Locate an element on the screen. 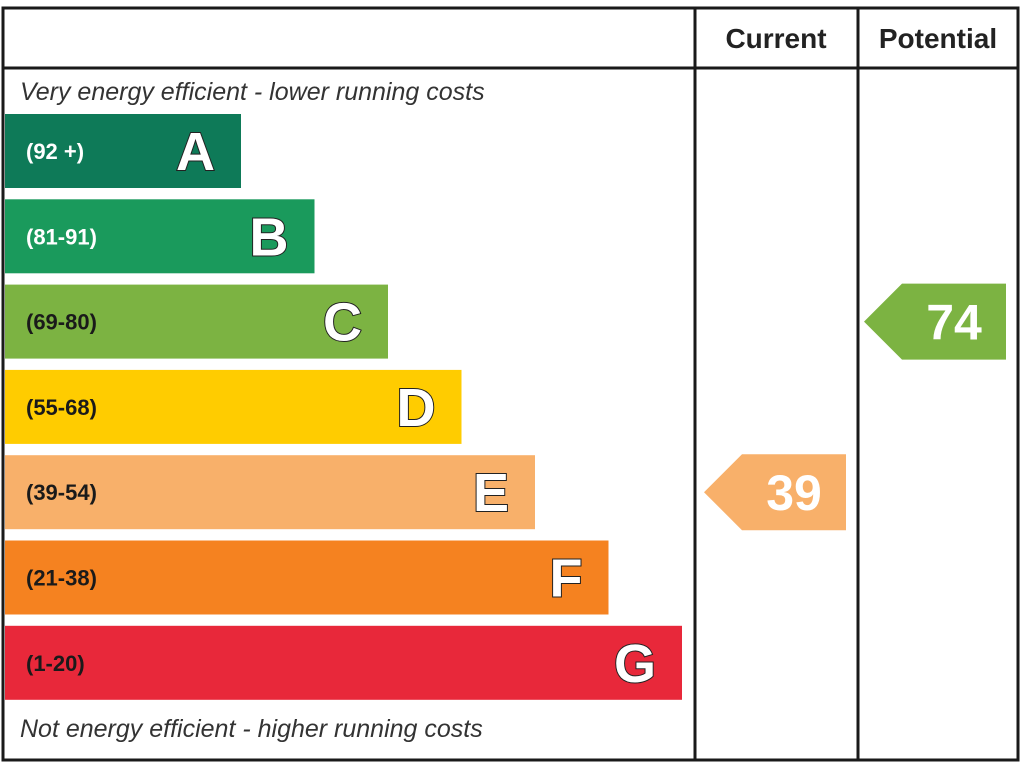 The height and width of the screenshot is (768, 1024). rating-arrows: 39 74 is located at coordinates (855, 407).